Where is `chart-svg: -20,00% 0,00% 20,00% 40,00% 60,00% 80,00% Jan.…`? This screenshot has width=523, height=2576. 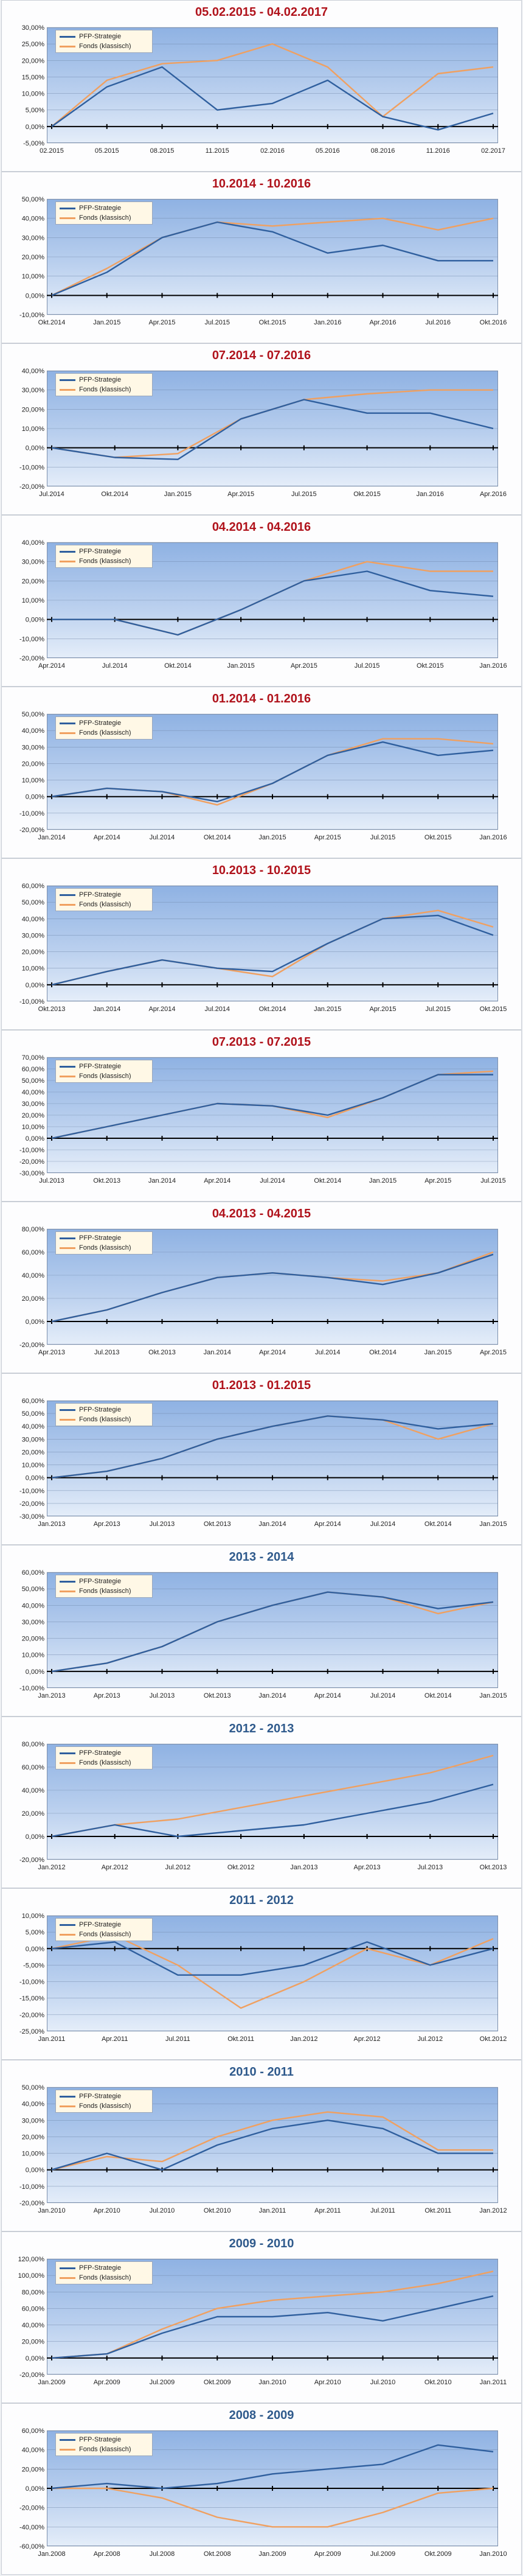
chart-svg: -20,00% 0,00% 20,00% 40,00% 60,00% 80,00% Jan.… is located at coordinates (263, 1806).